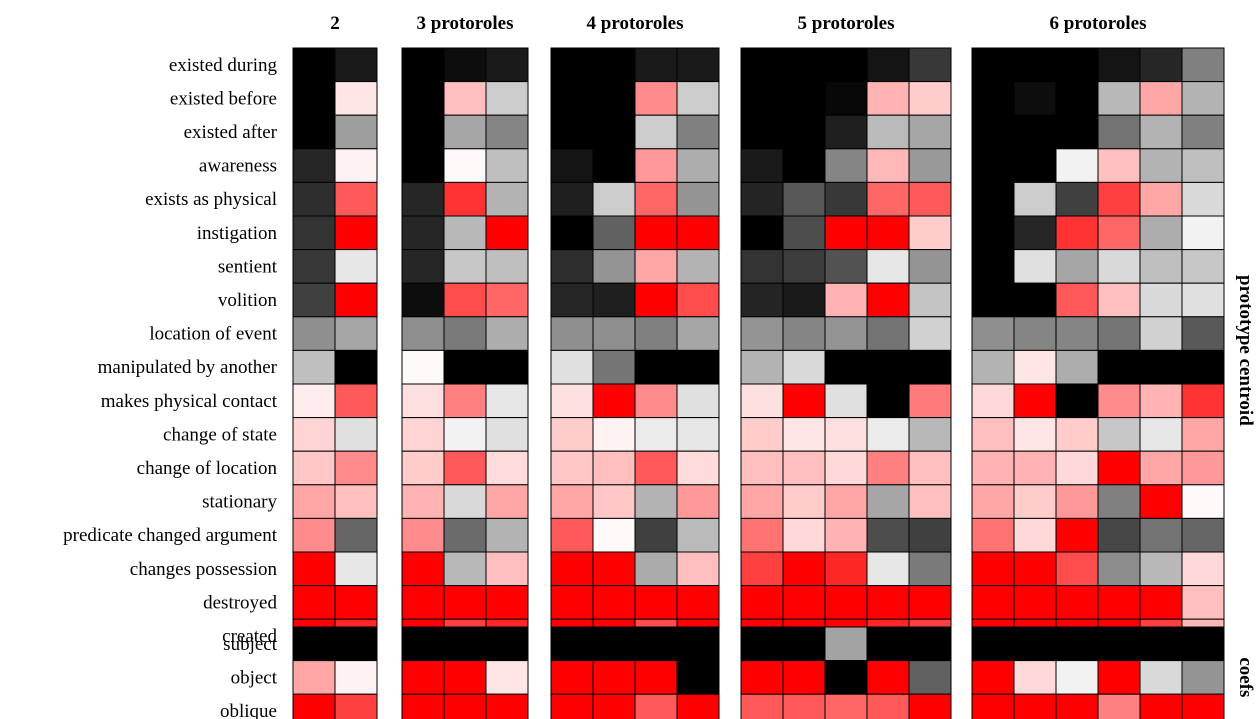 This screenshot has height=719, width=1260. Describe the element at coordinates (846, 401) in the screenshot. I see `cell-p3-makes-physical-contact-c2` at that location.